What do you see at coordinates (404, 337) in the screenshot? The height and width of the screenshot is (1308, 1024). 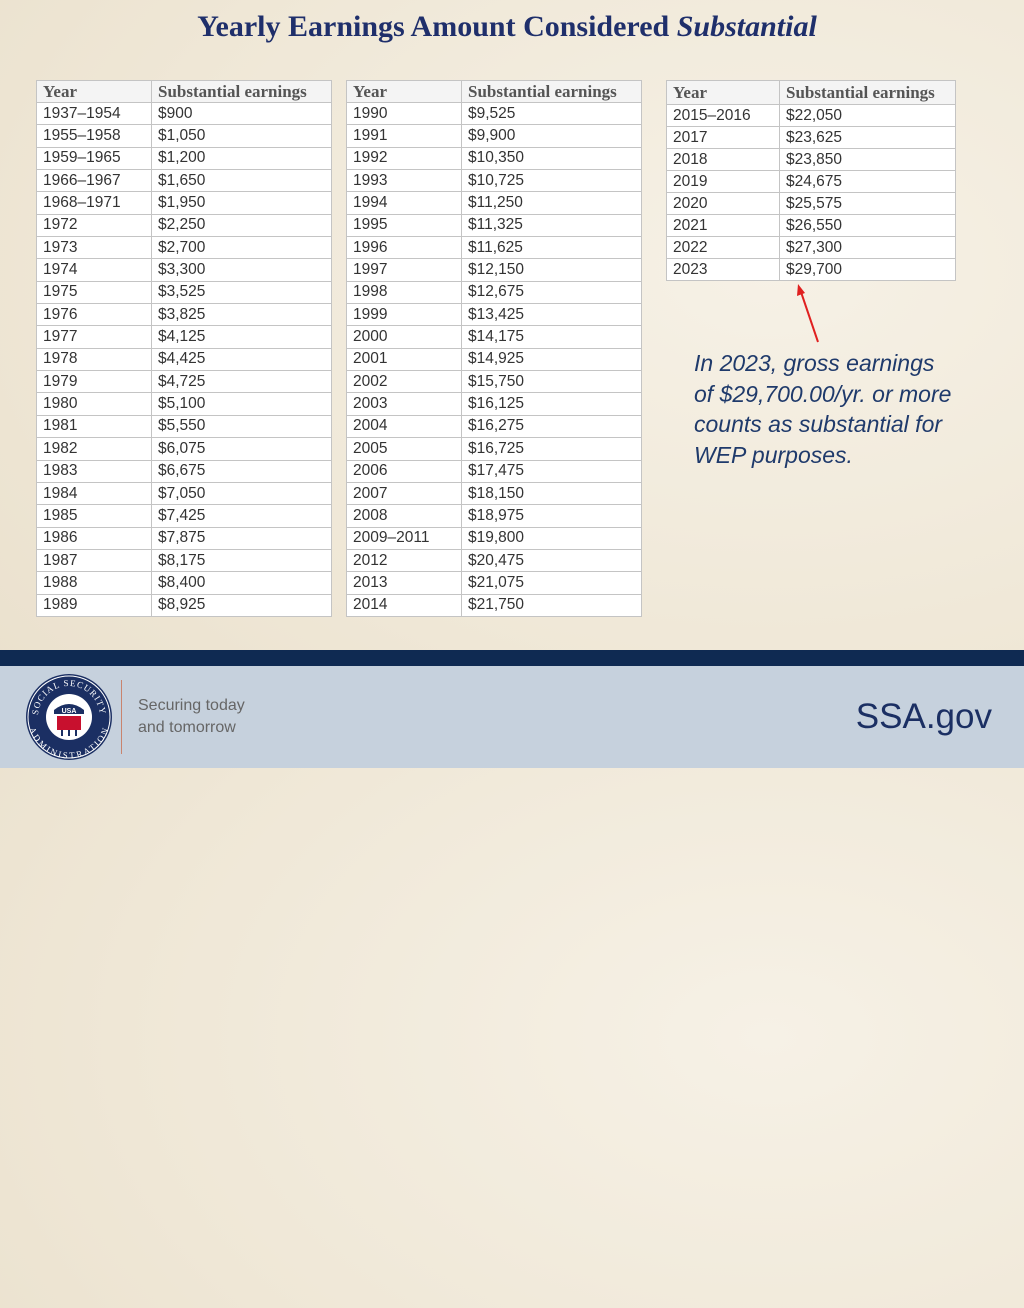 I see `cell: 2000` at bounding box center [404, 337].